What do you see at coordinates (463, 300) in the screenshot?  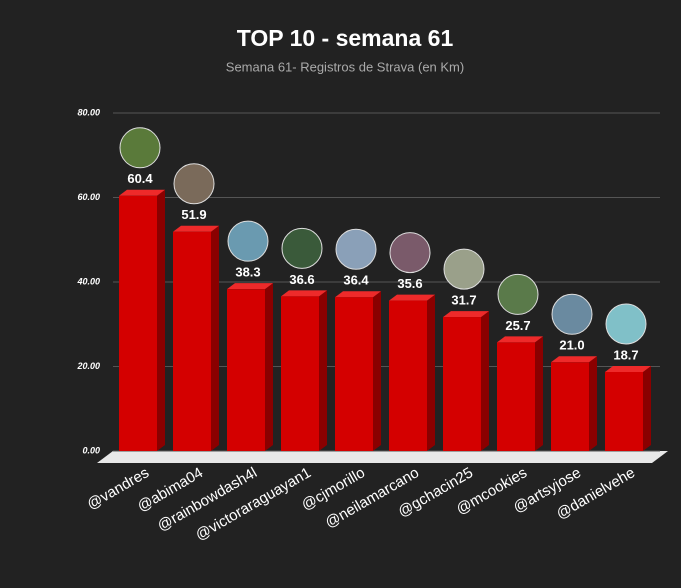 I see `value-label: 31.7` at bounding box center [463, 300].